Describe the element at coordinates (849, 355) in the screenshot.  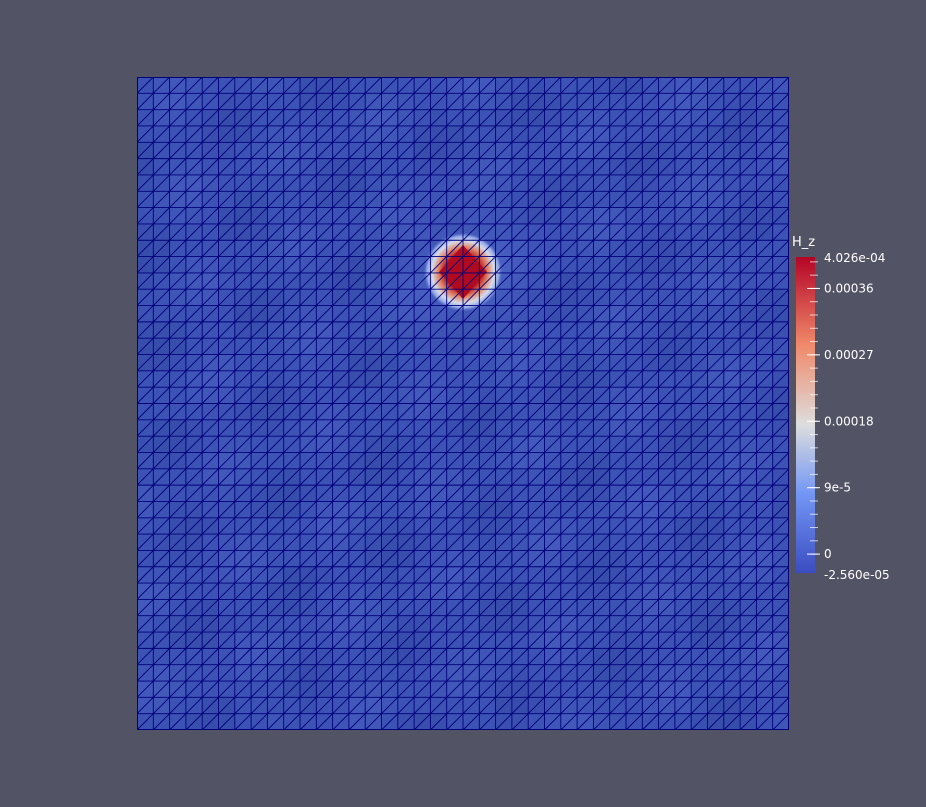
I see `colorbar-tick-label: 0.00027` at that location.